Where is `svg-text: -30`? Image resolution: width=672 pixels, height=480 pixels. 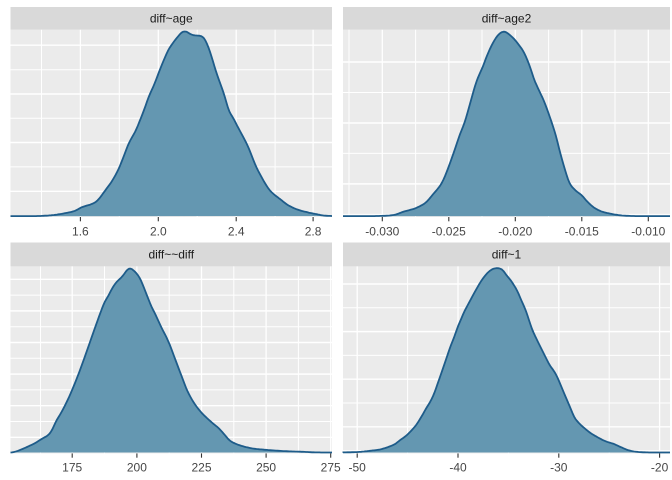 svg-text: -30 is located at coordinates (559, 467).